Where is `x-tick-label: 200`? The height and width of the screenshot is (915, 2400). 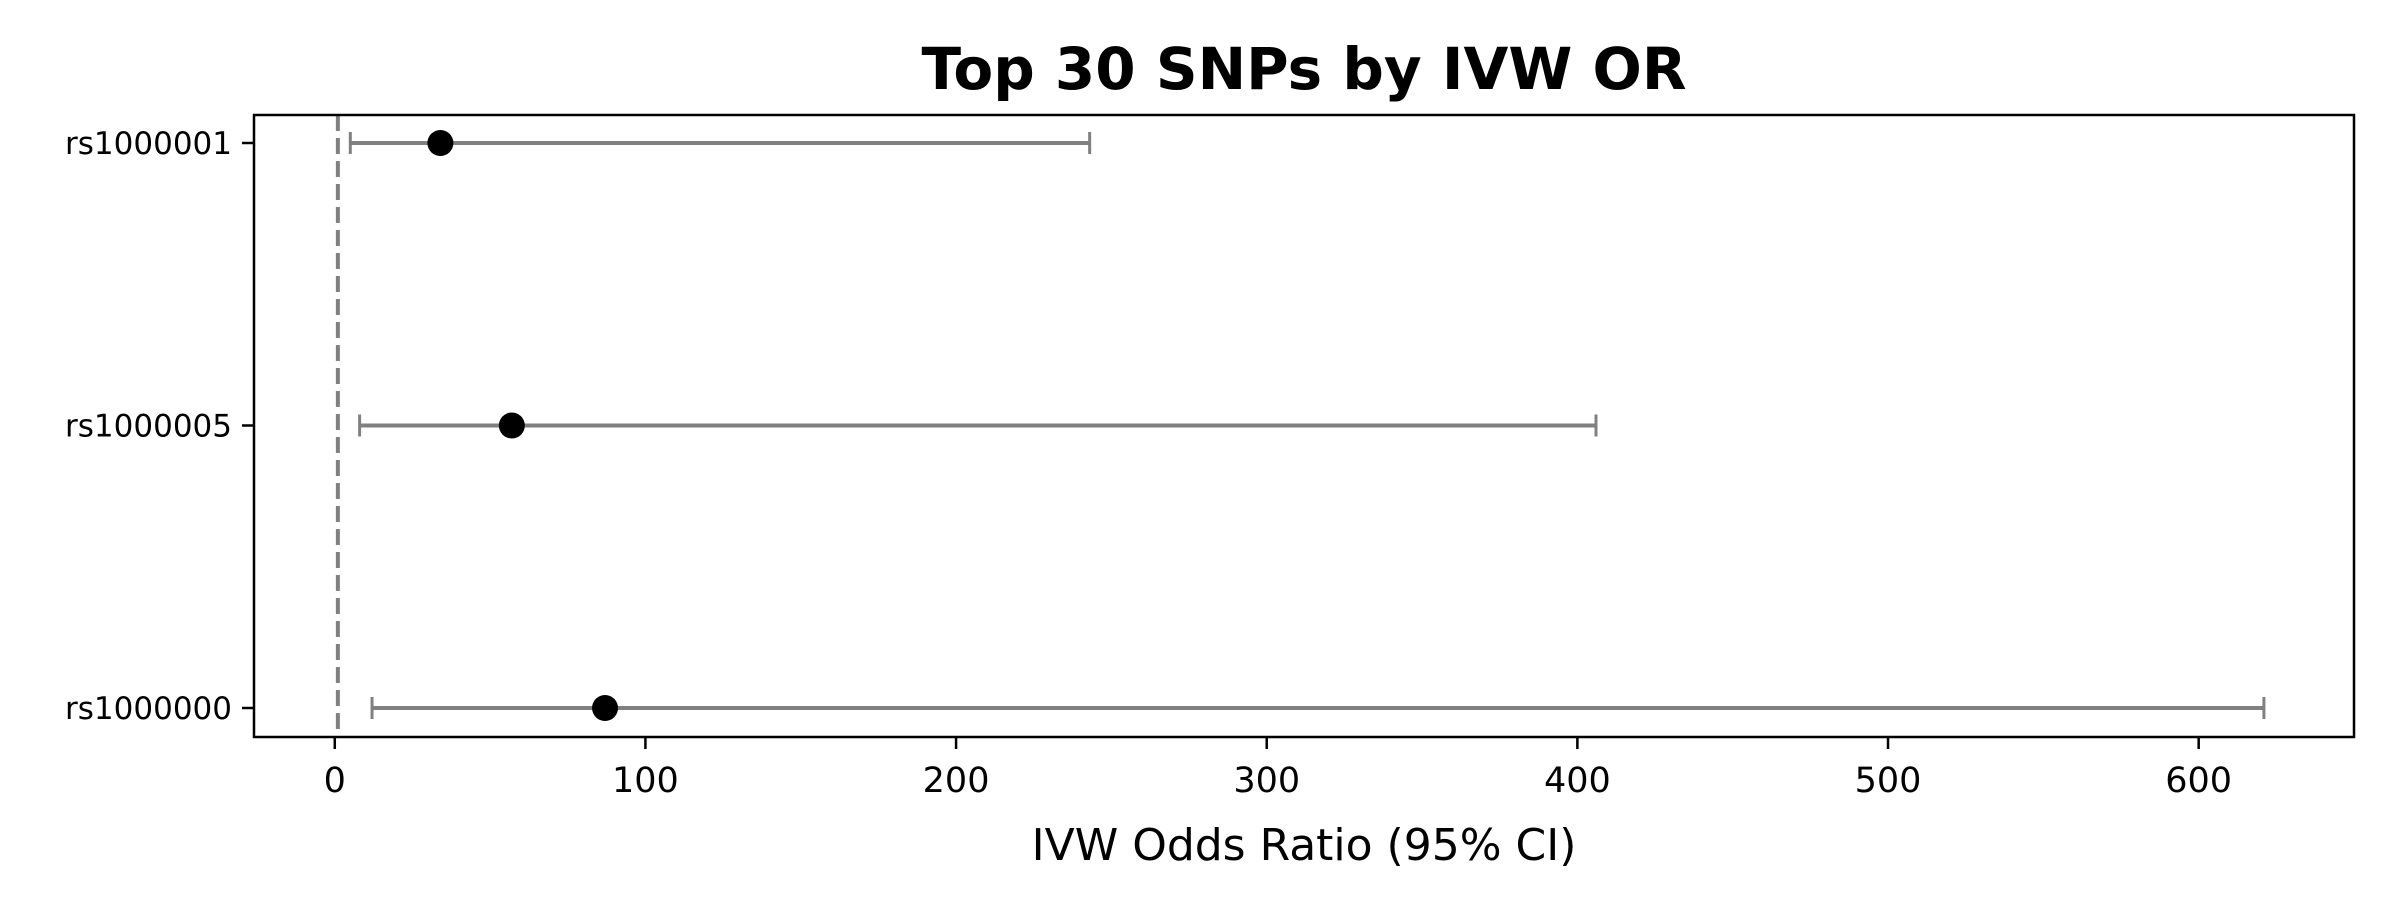 x-tick-label: 200 is located at coordinates (956, 781).